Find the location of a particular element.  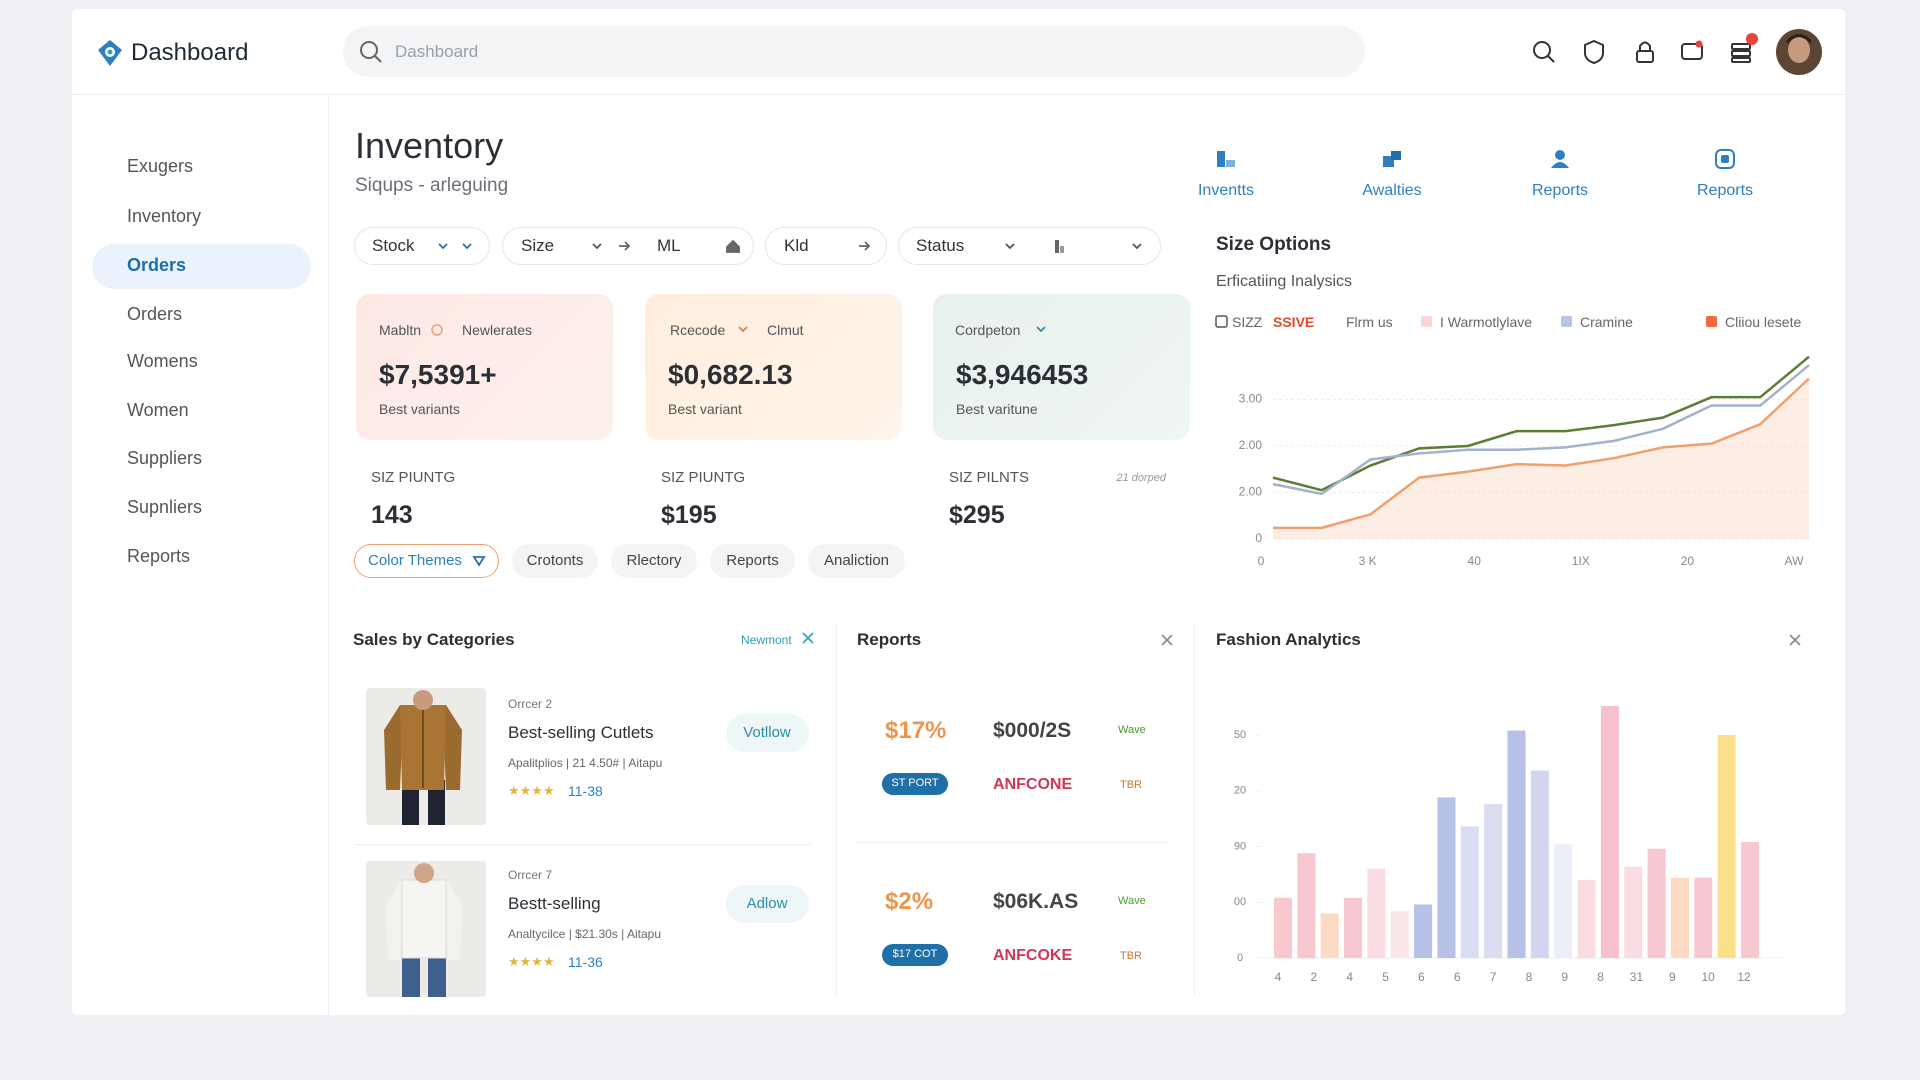

legend-label: Cliiou lesete is located at coordinates (1763, 321).